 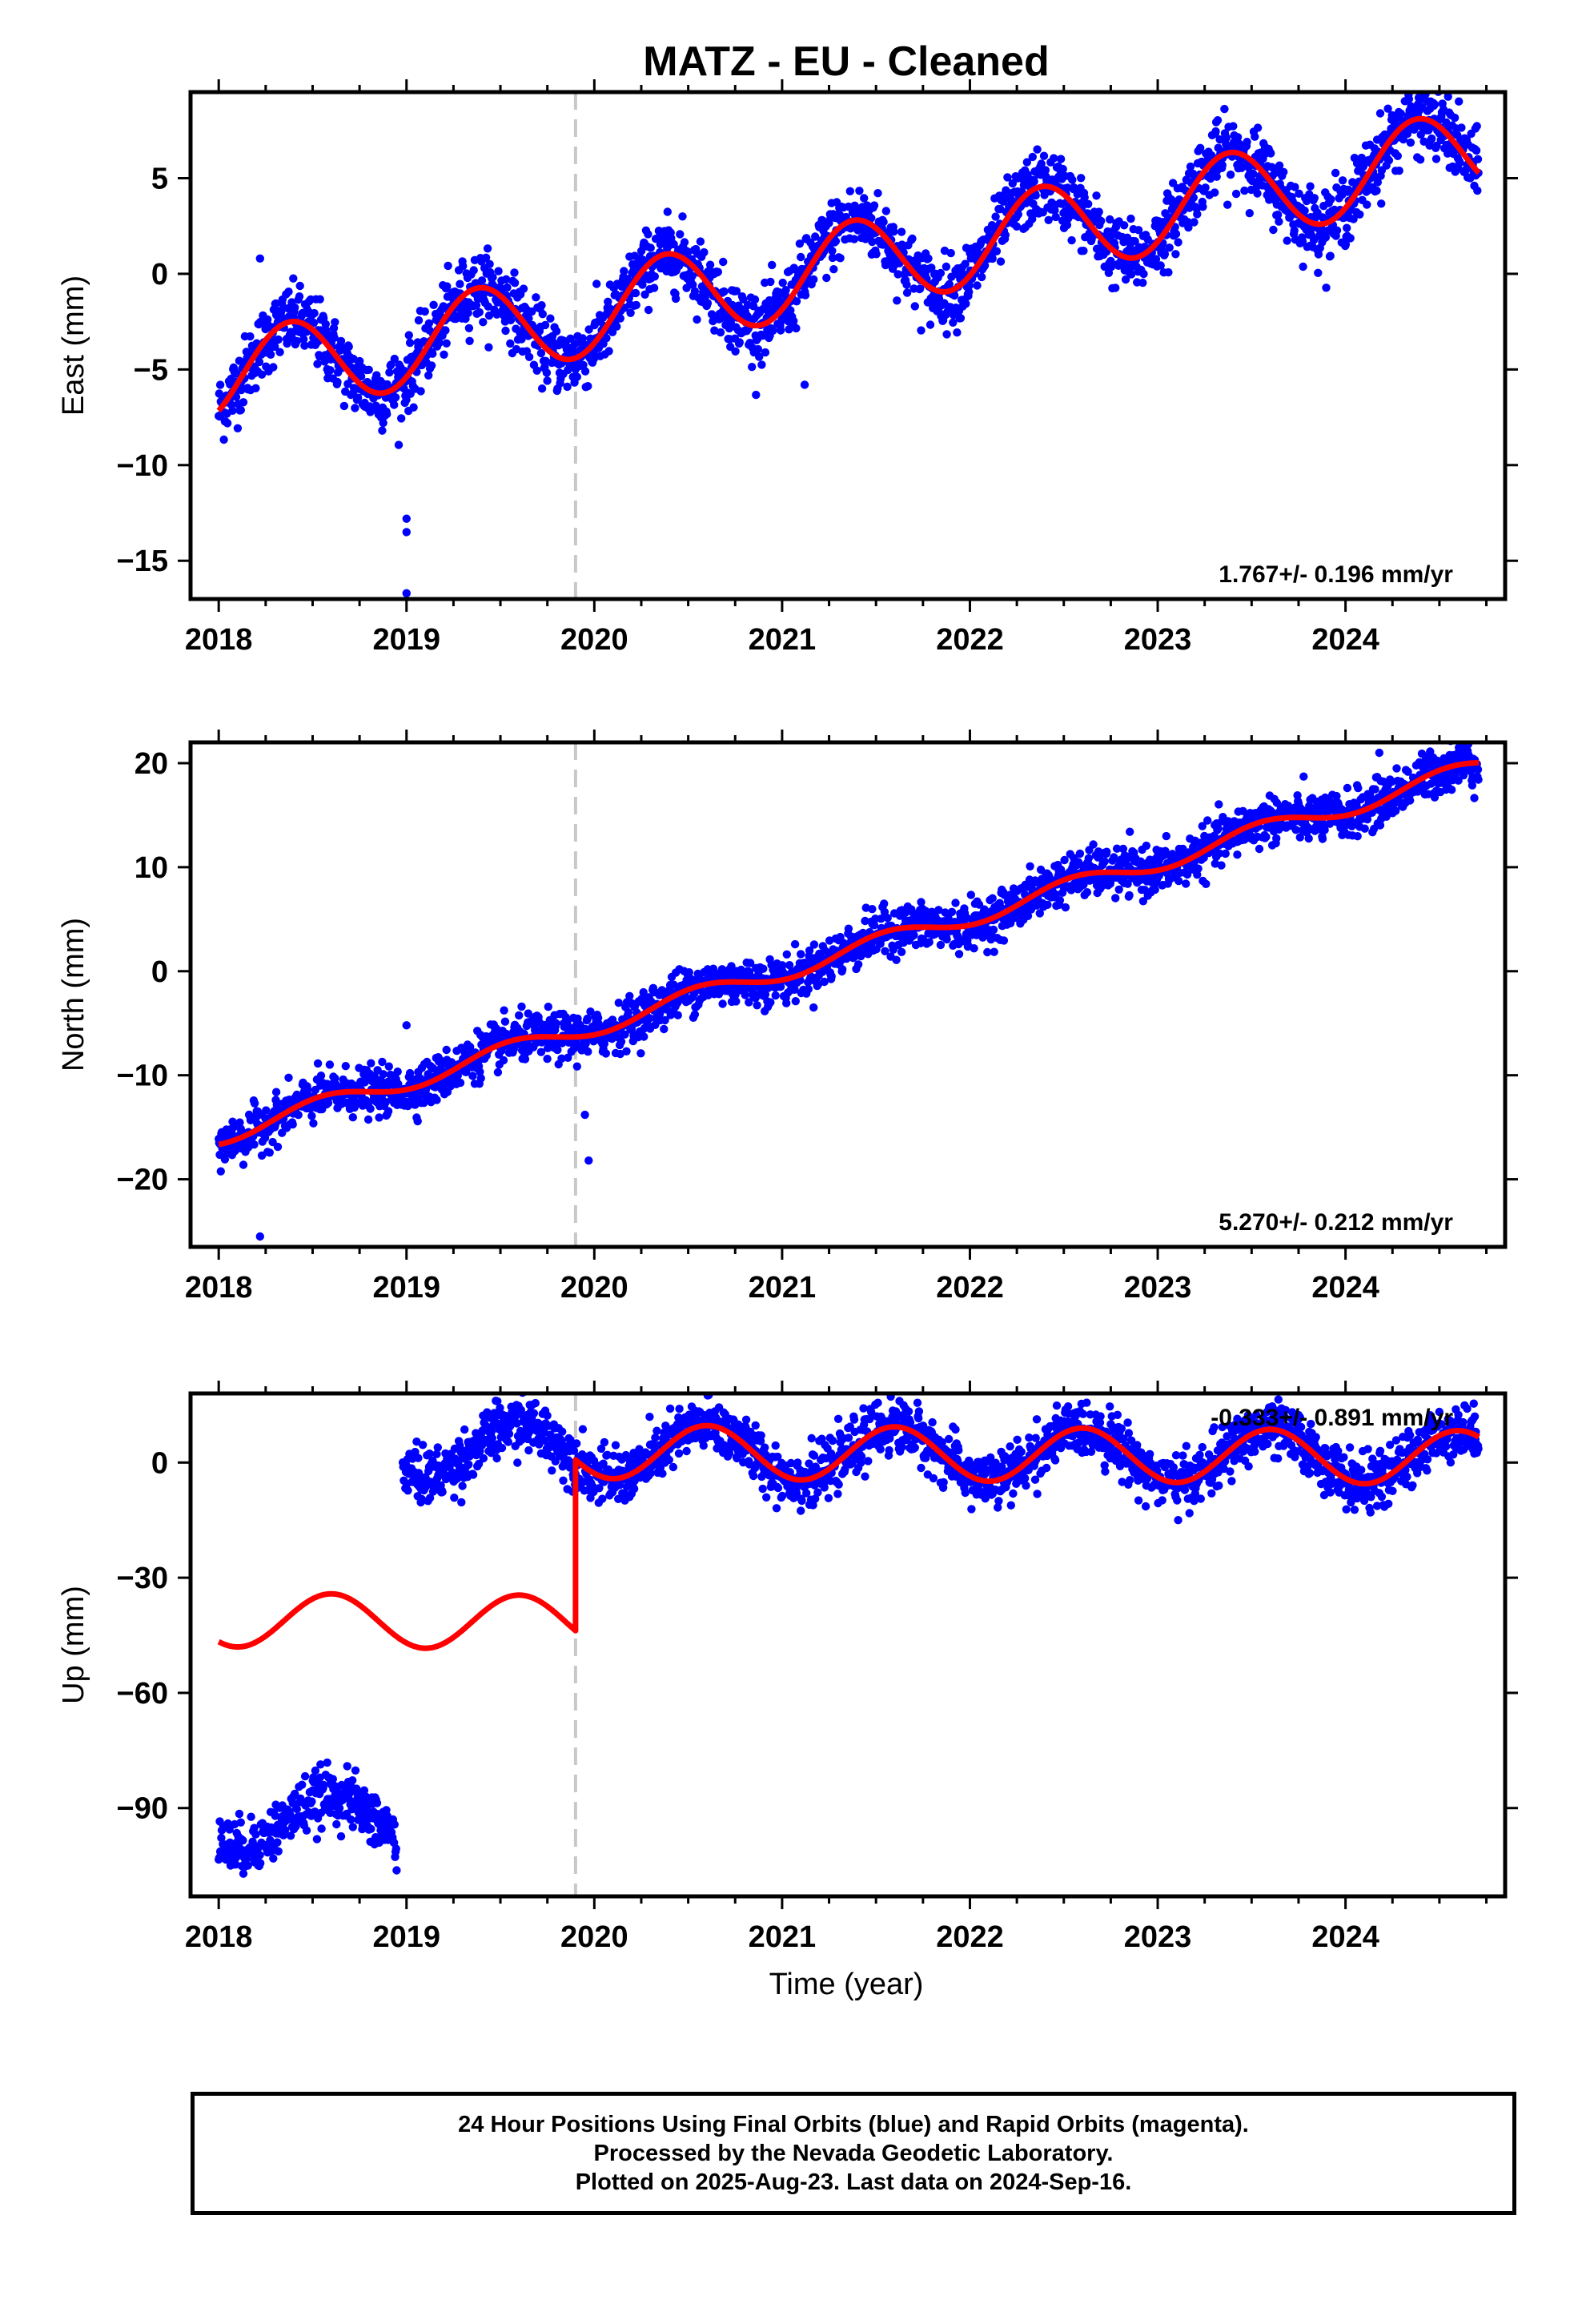 What do you see at coordinates (1345, 640) in the screenshot?
I see `x-tick-label: 2024` at bounding box center [1345, 640].